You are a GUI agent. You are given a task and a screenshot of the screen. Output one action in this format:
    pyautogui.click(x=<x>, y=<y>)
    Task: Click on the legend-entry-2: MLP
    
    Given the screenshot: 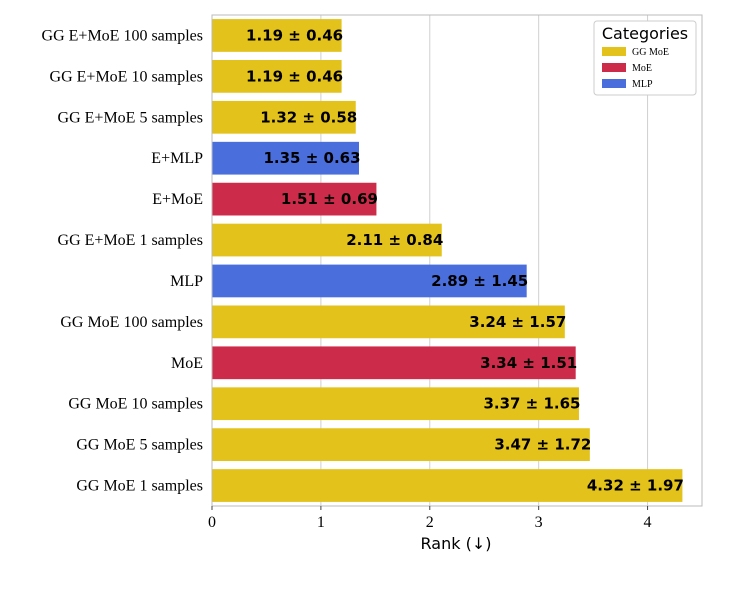 What is the action you would take?
    pyautogui.click(x=642, y=84)
    